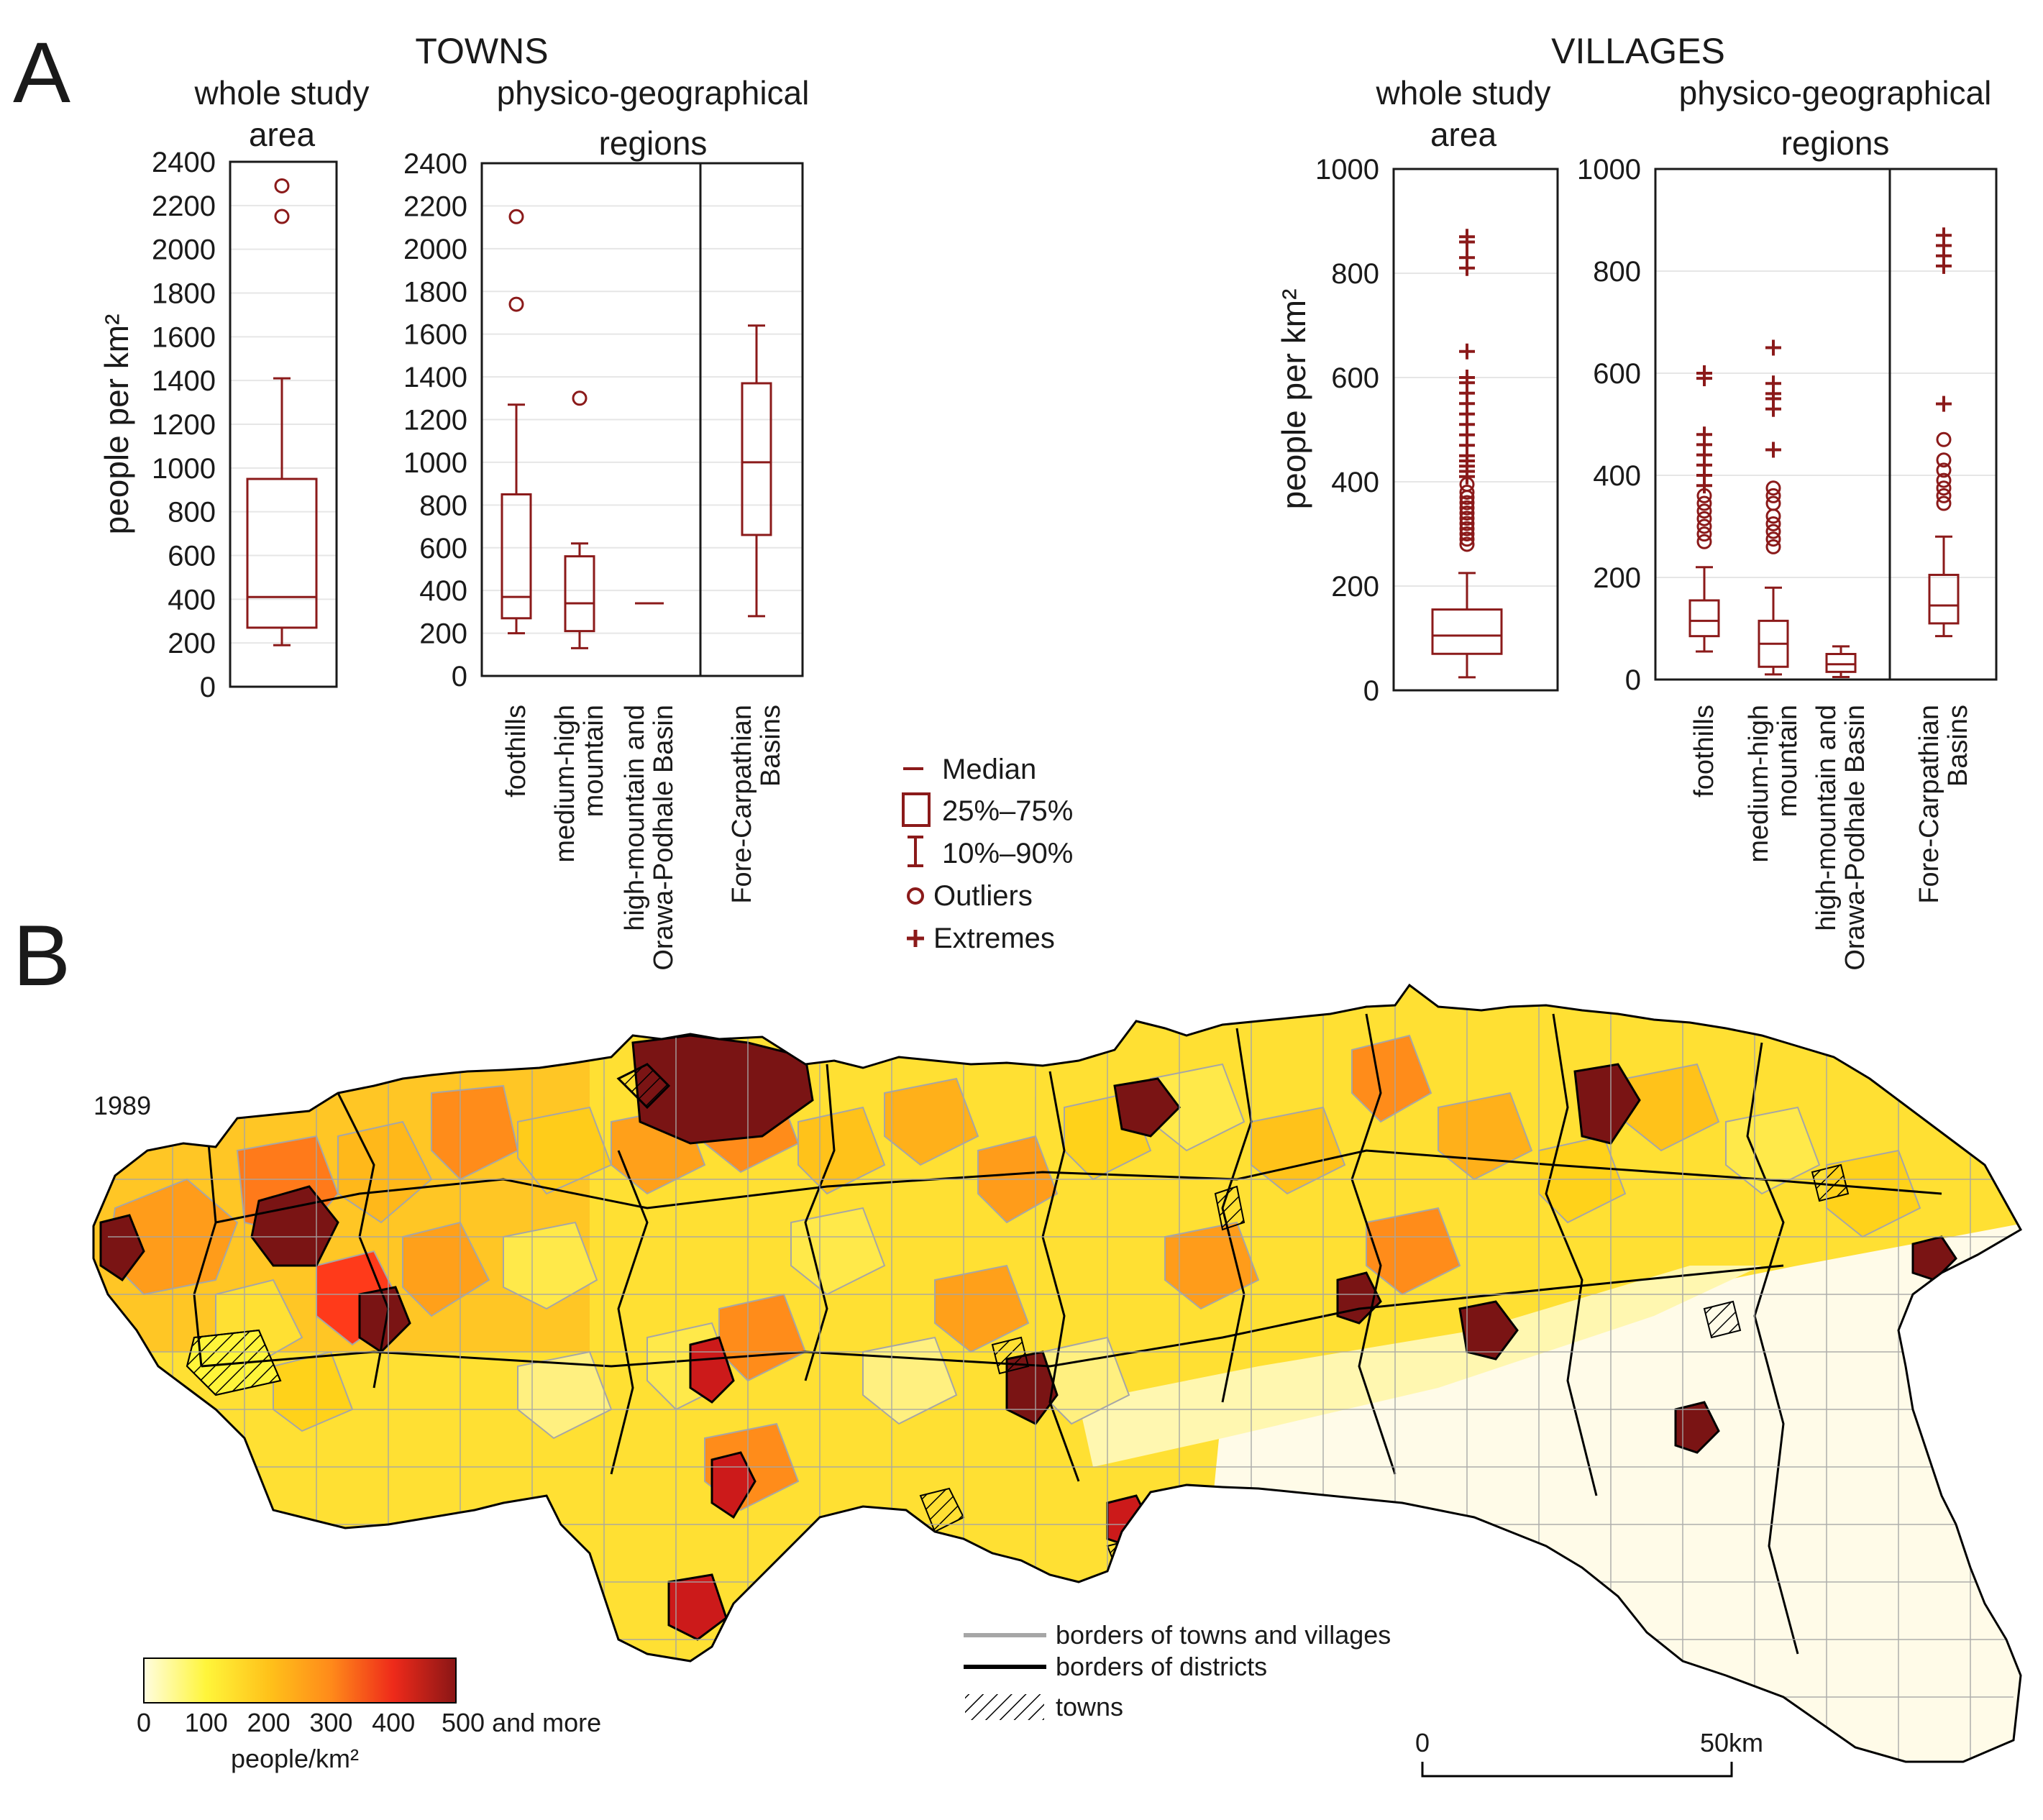  Describe the element at coordinates (653, 143) in the screenshot. I see `towns-regions-title-2: regions` at that location.